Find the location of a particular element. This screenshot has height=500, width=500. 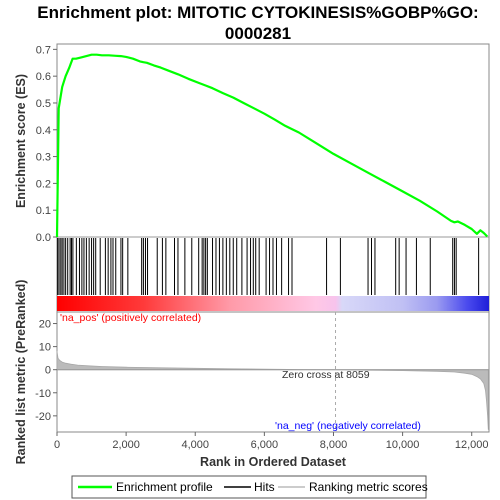

metric-axis: -20 -10 0 10 20 is located at coordinates (46, 371).